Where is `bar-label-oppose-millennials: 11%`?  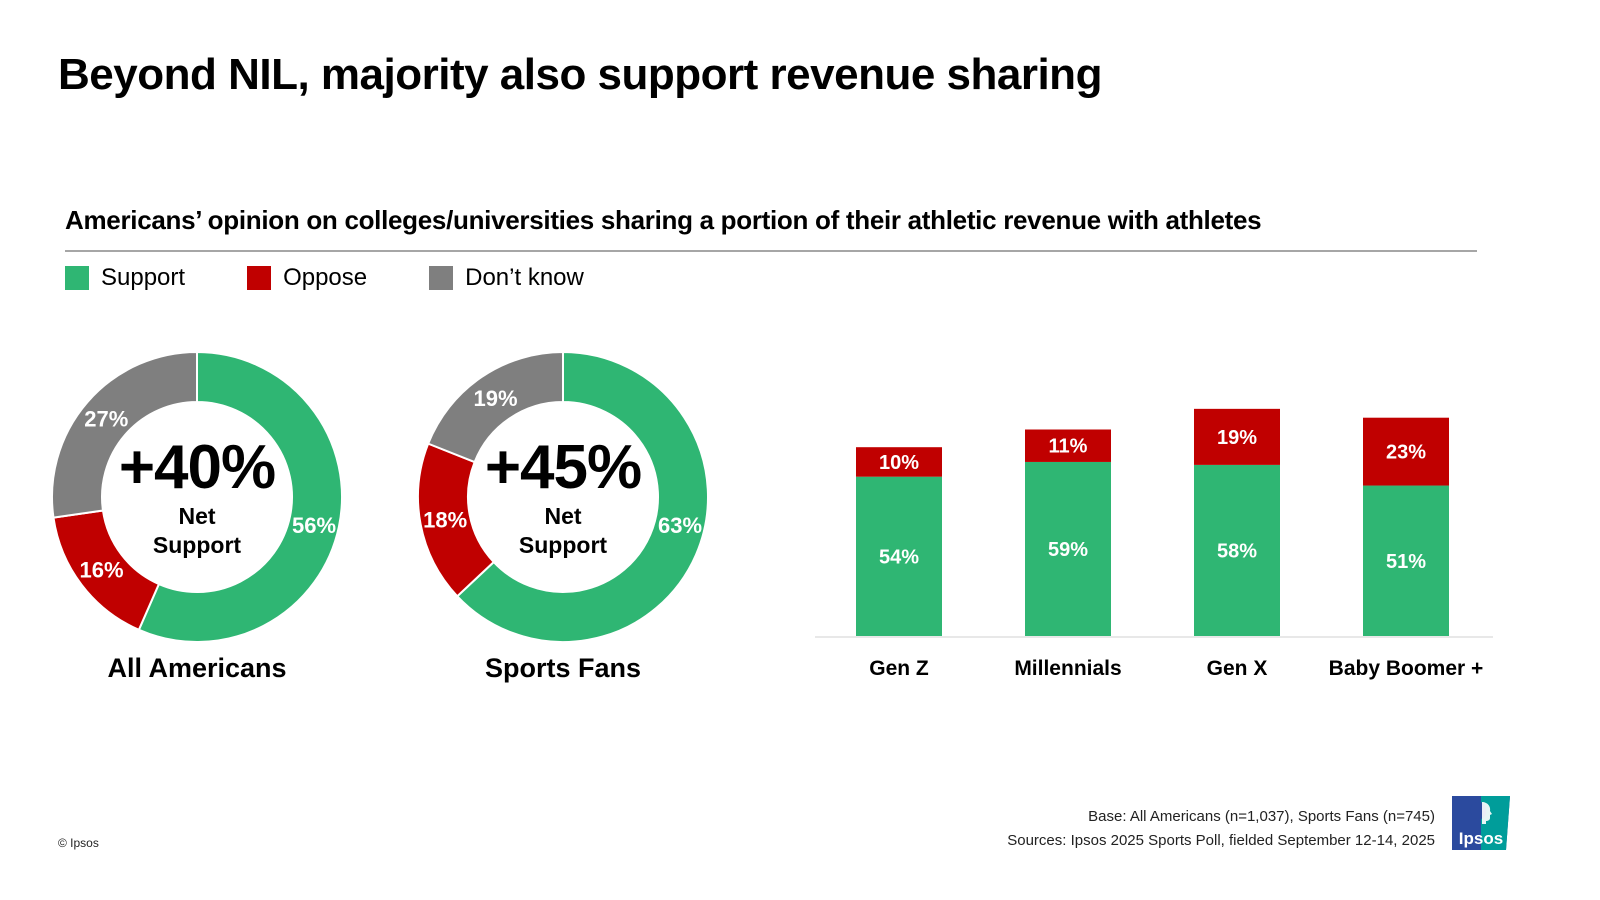 bar-label-oppose-millennials: 11% is located at coordinates (1068, 447).